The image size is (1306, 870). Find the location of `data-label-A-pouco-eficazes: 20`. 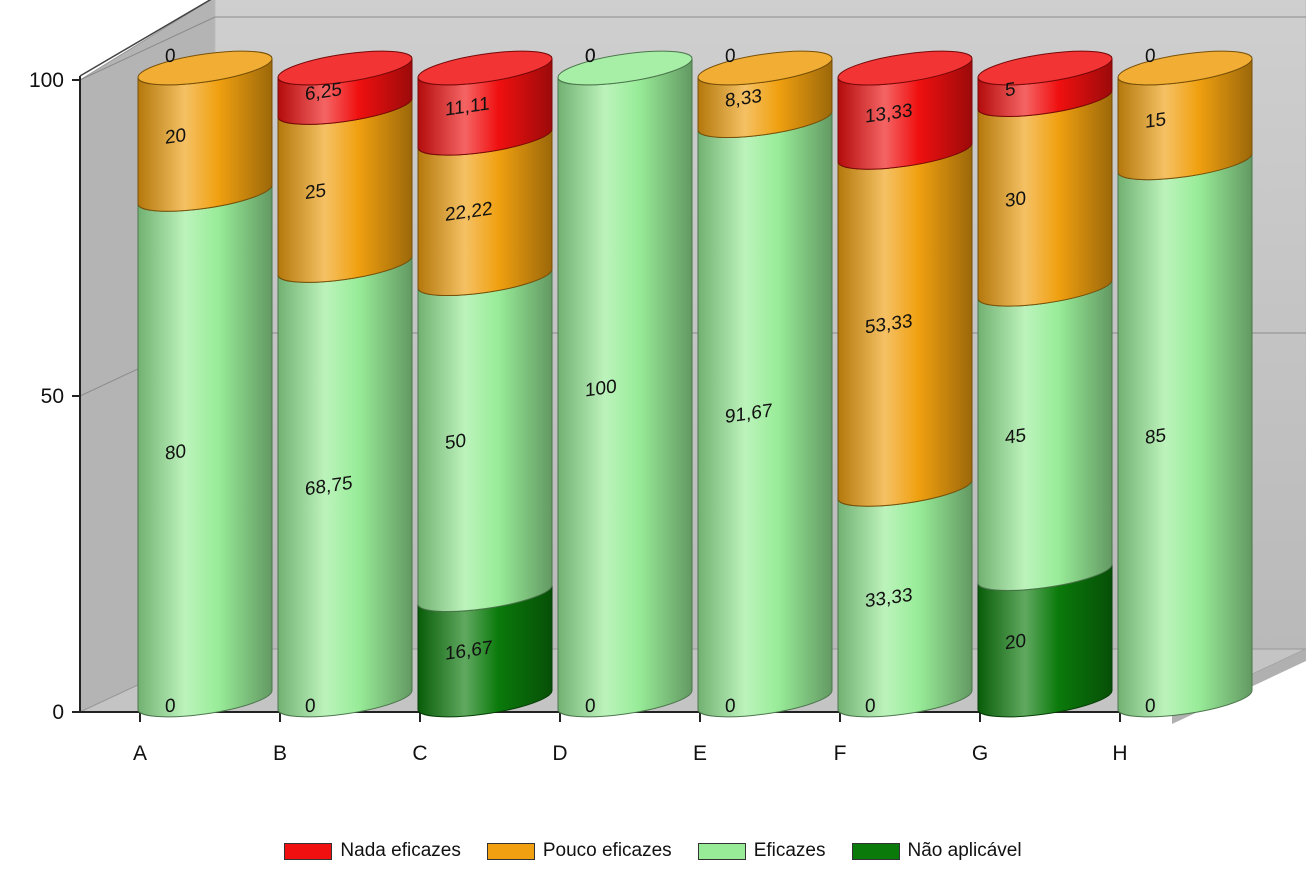

data-label-A-pouco-eficazes: 20 is located at coordinates (175, 137).